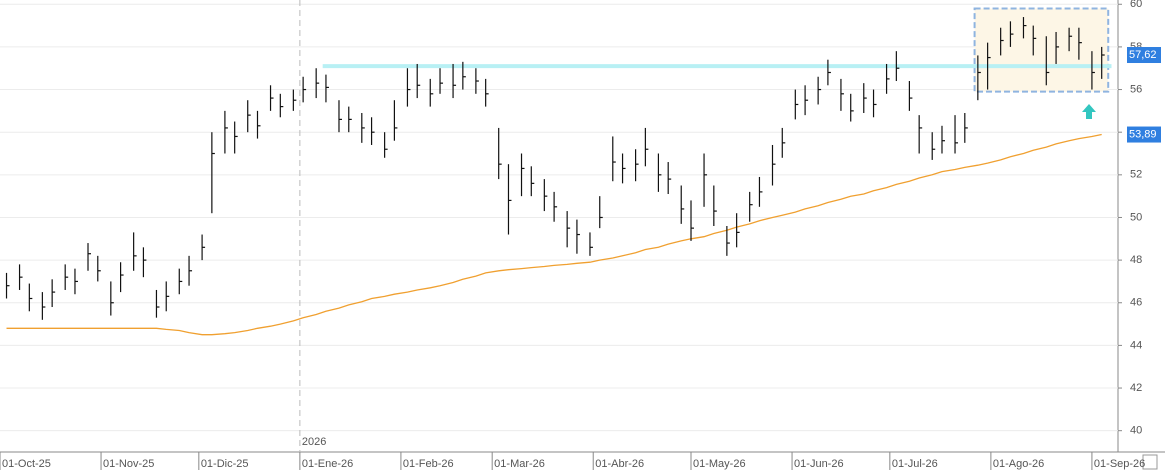 The height and width of the screenshot is (474, 1165). Describe the element at coordinates (1041, 50) in the screenshot. I see `highlight-box` at that location.